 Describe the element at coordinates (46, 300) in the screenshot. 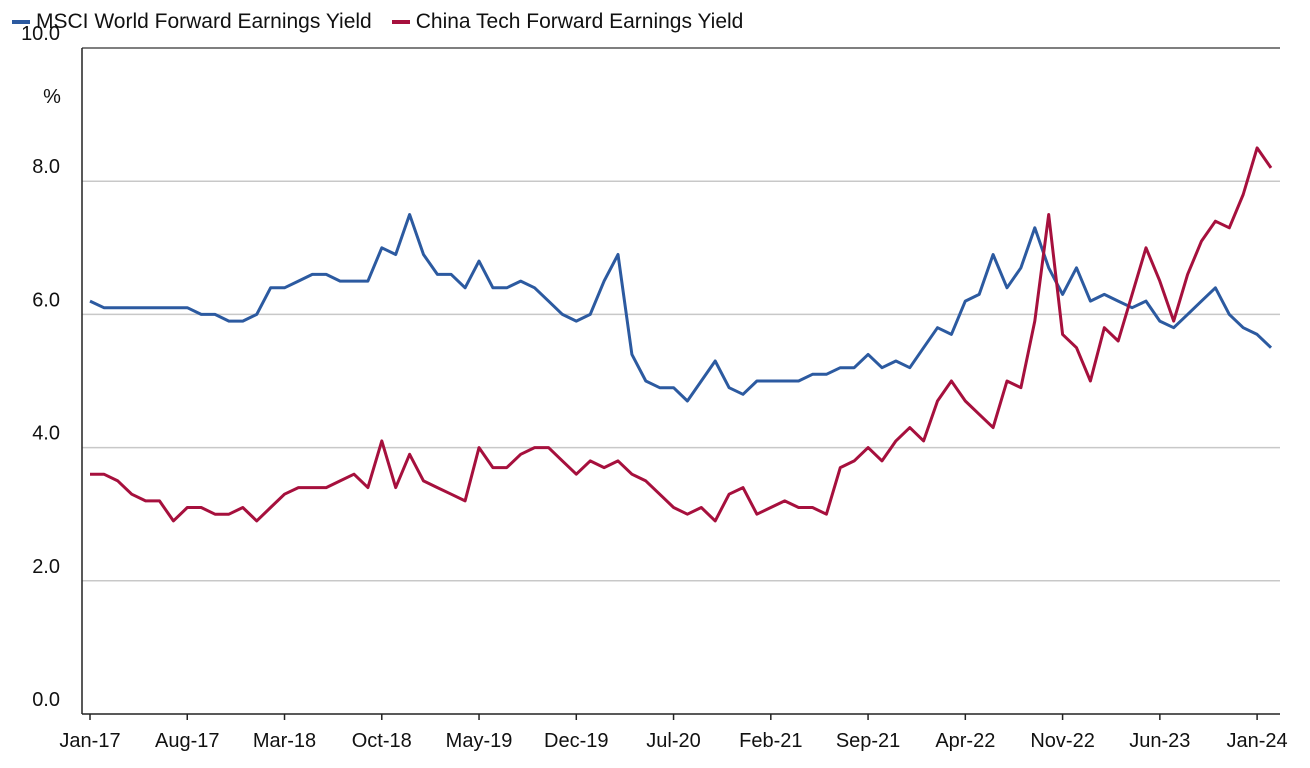

I see `y-tick-label: 6.0` at that location.